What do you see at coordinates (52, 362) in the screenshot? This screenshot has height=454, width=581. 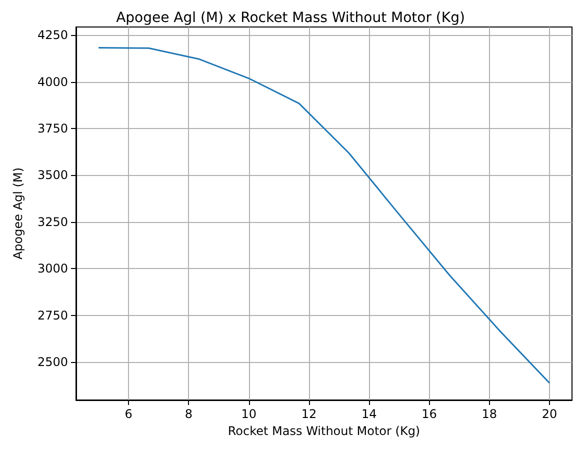 I see `y-tick-label: 2500` at bounding box center [52, 362].